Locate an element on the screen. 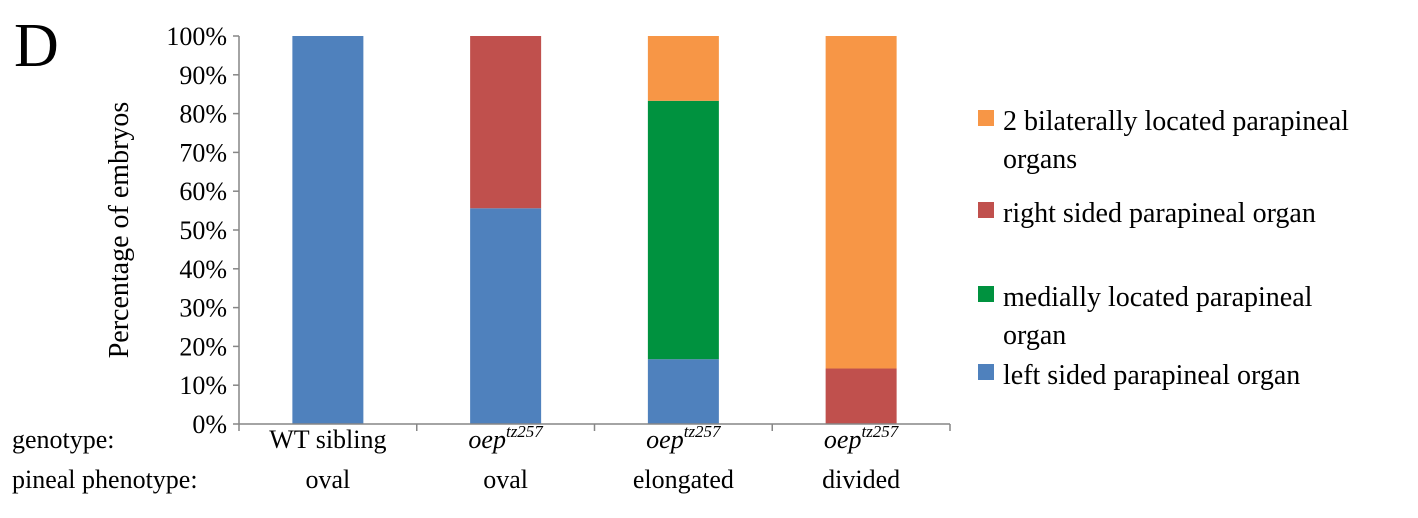 This screenshot has height=518, width=1418. legend-label-medial: organ is located at coordinates (1034, 335).